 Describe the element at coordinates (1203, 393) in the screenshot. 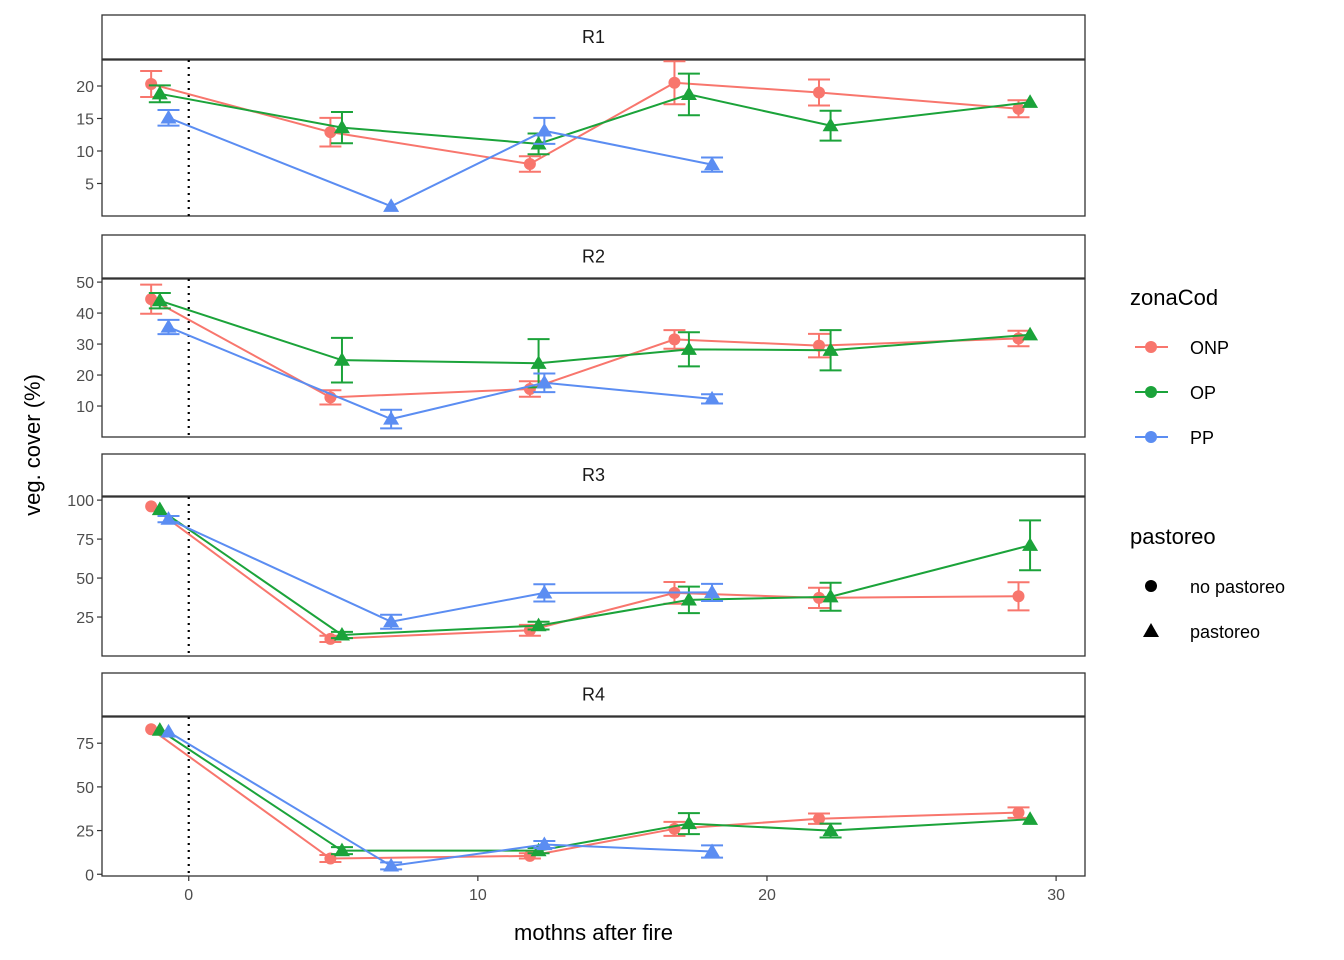

I see `legend-label-op: OP` at that location.